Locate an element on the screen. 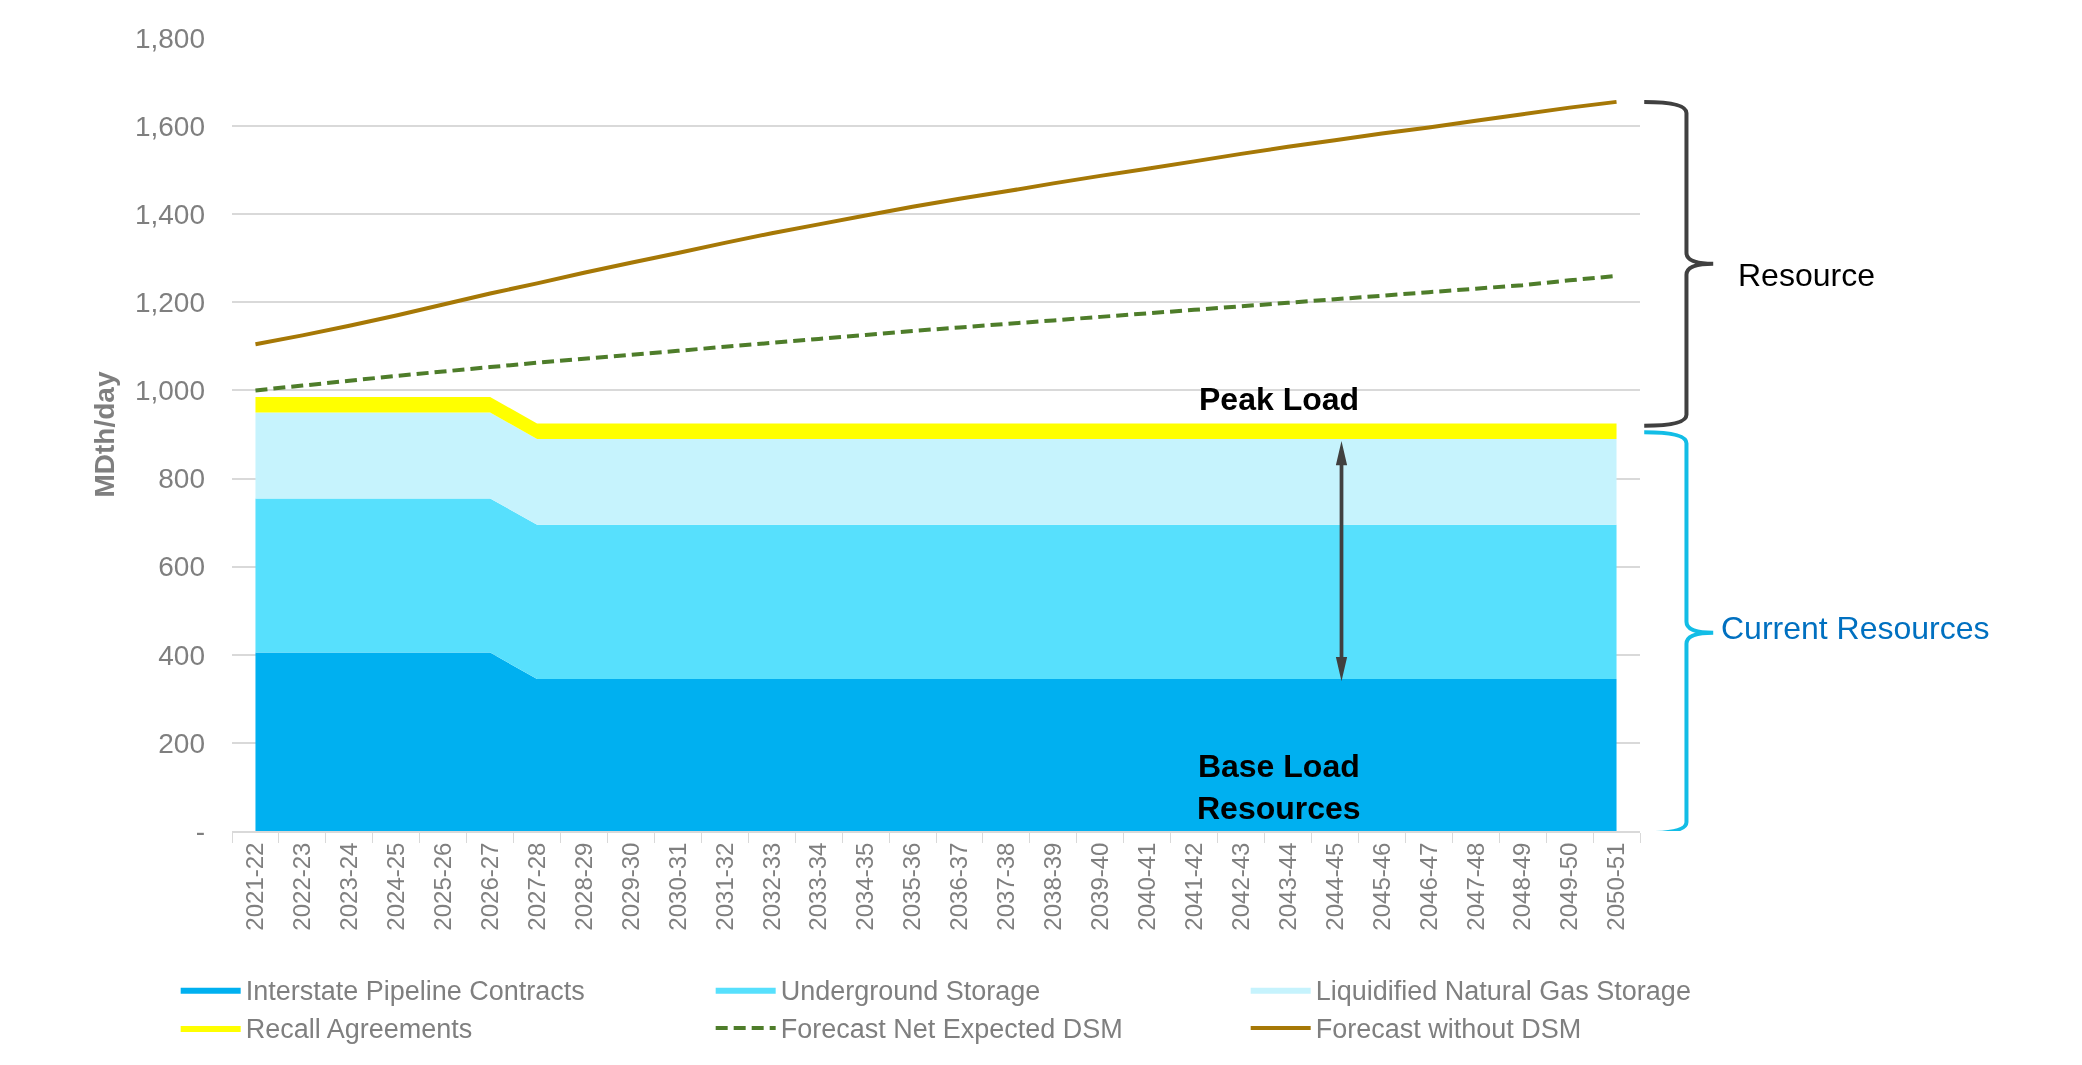  legend-label: Underground Storage is located at coordinates (910, 991).